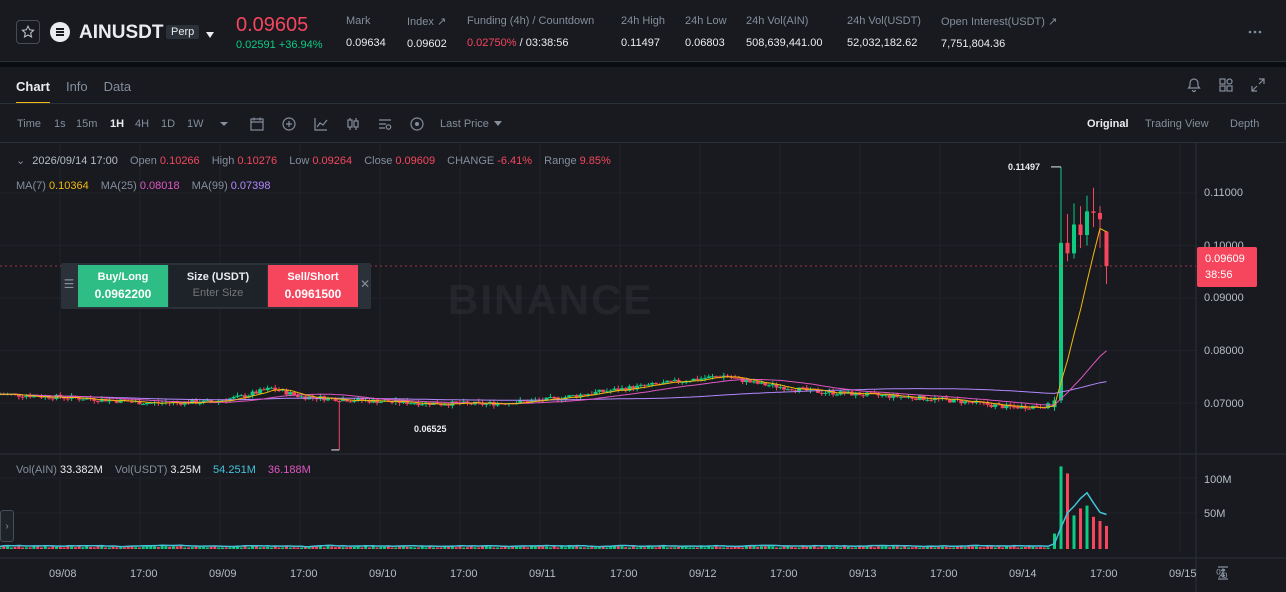  What do you see at coordinates (69, 284) in the screenshot?
I see `drag-handle-icon: ☰` at bounding box center [69, 284].